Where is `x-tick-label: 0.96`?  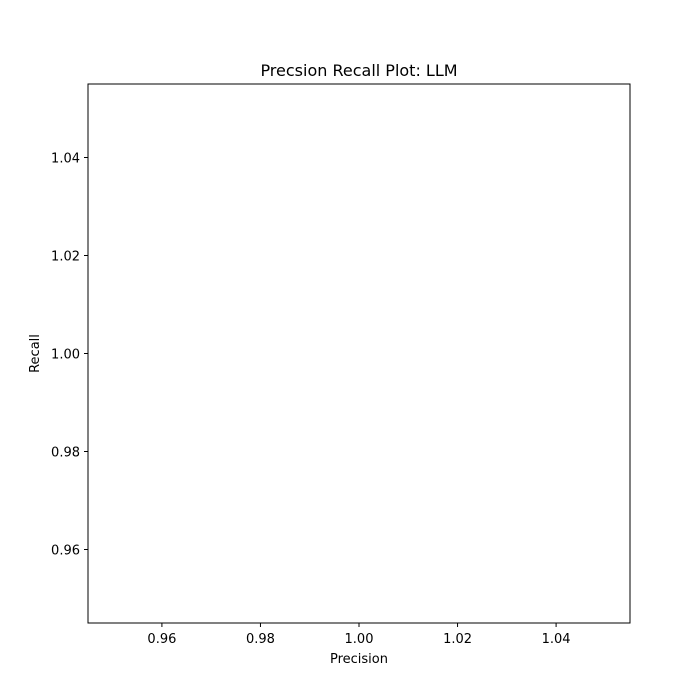
x-tick-label: 0.96 is located at coordinates (161, 639).